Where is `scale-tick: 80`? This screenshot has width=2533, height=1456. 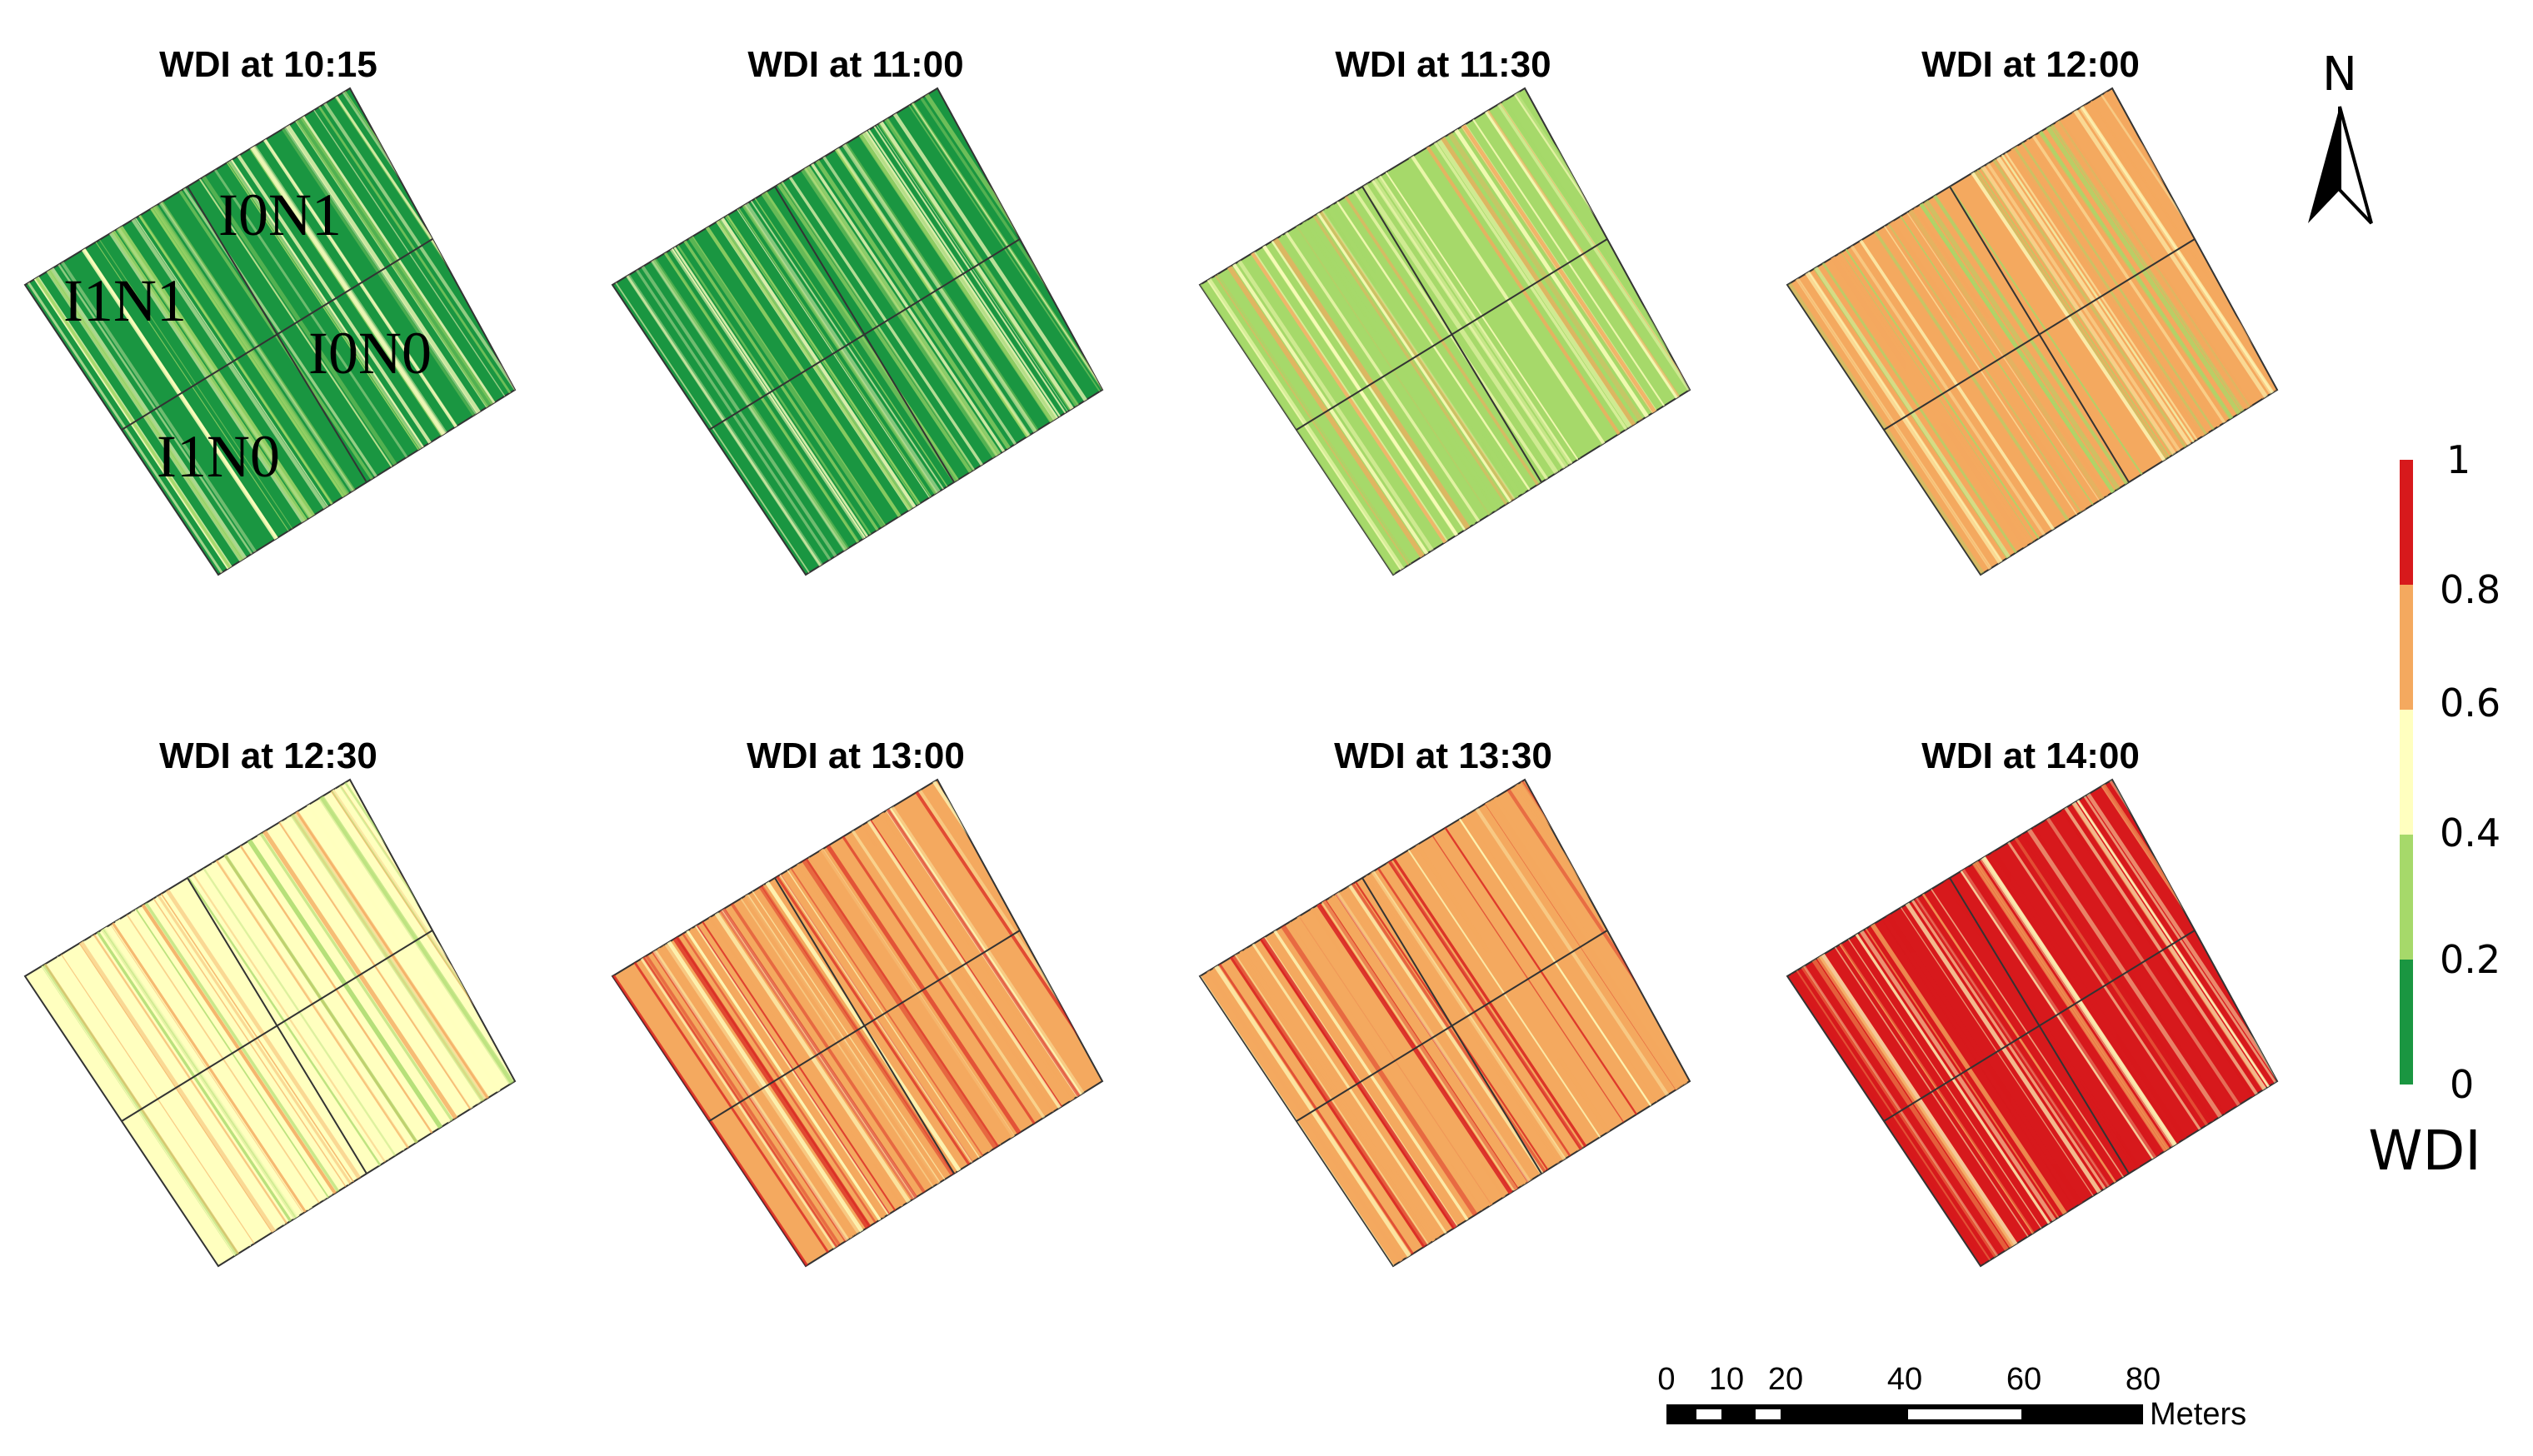
scale-tick: 80 is located at coordinates (2143, 1379).